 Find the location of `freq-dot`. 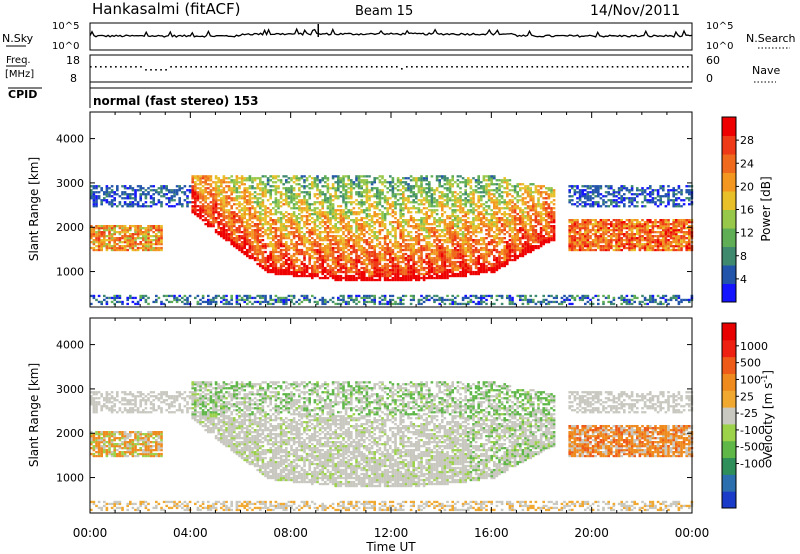

freq-dot is located at coordinates (221, 67).